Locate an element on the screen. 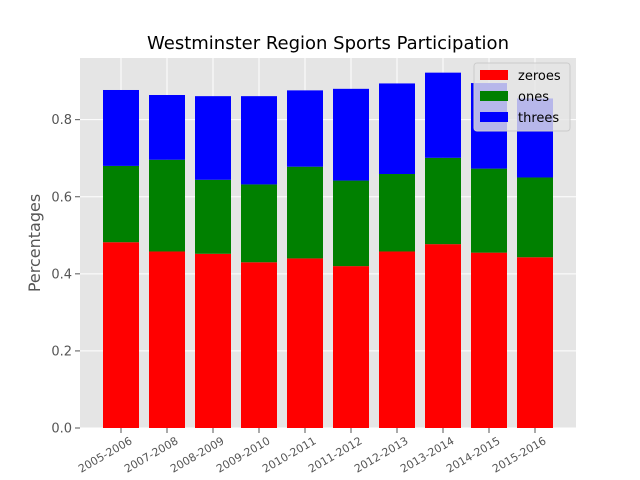  y-tick-label: 0.4 is located at coordinates (61, 274).